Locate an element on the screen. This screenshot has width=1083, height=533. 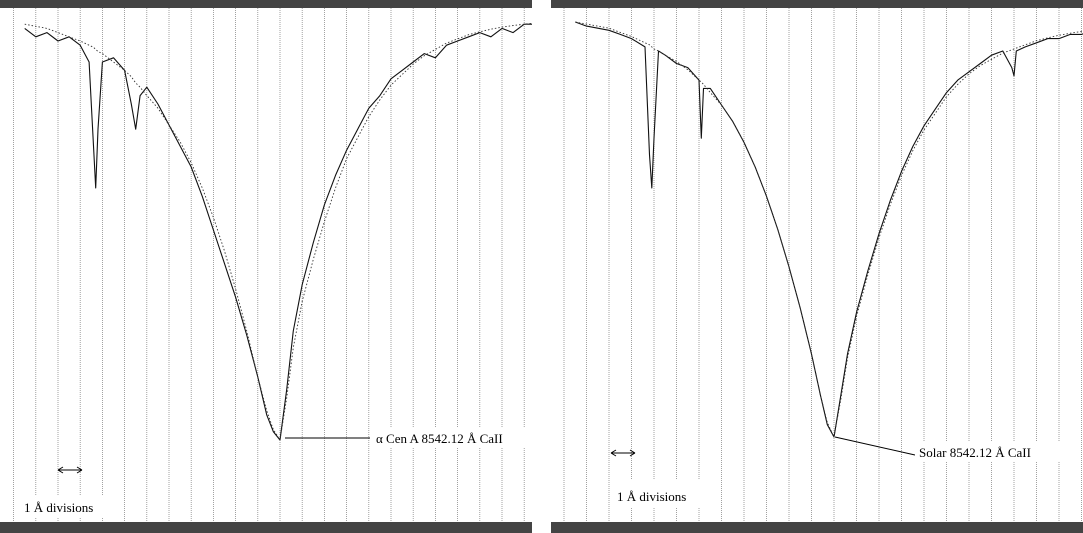
line-annotation: Solar 8542.12 Å CaII is located at coordinates (975, 452).